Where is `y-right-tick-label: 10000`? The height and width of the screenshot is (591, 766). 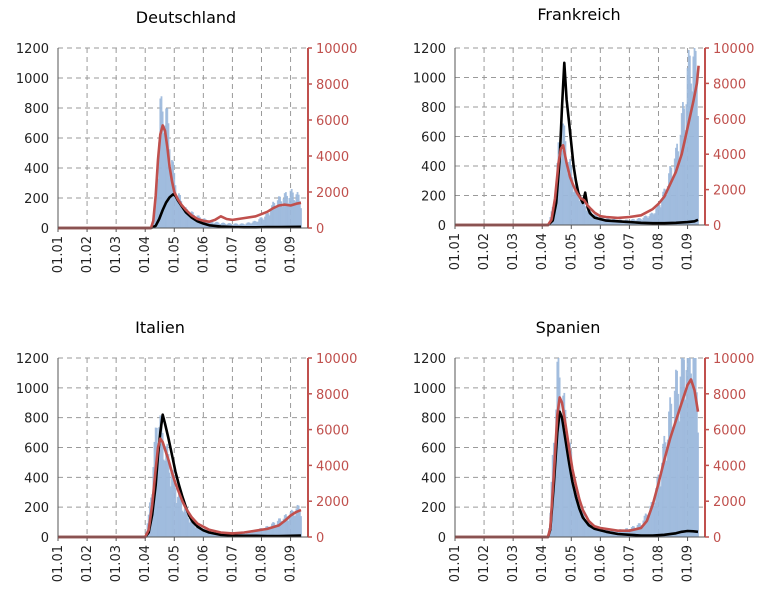
y-right-tick-label: 10000 is located at coordinates (336, 359).